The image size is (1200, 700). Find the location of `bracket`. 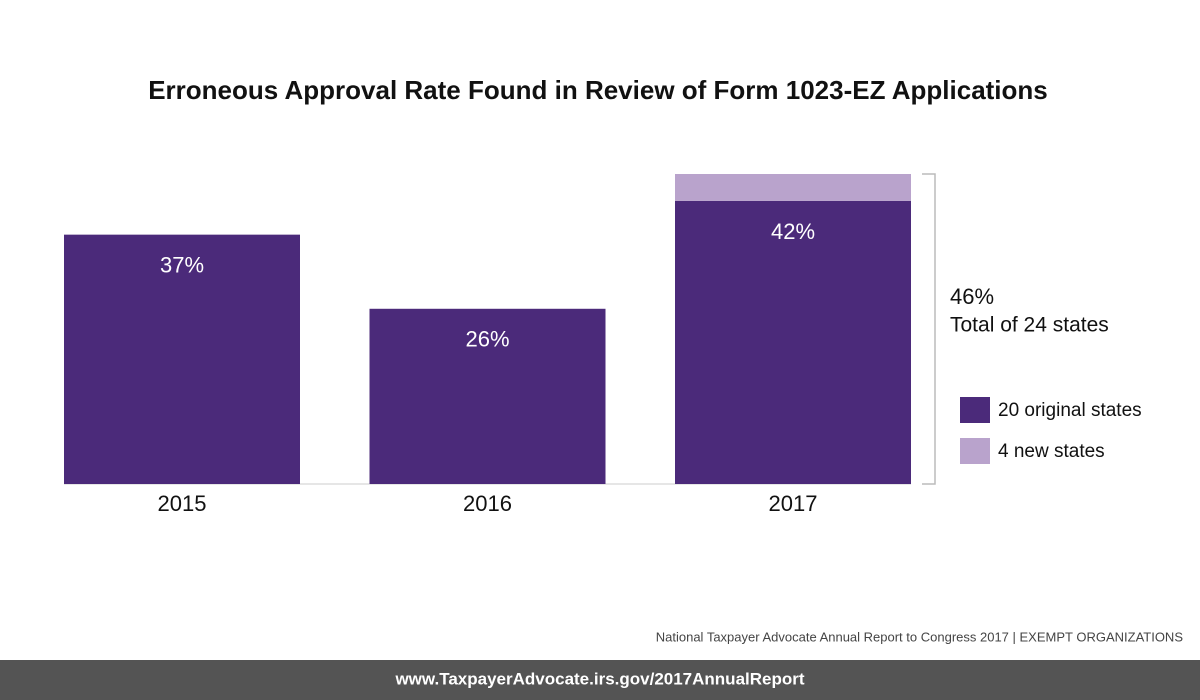

bracket is located at coordinates (929, 329).